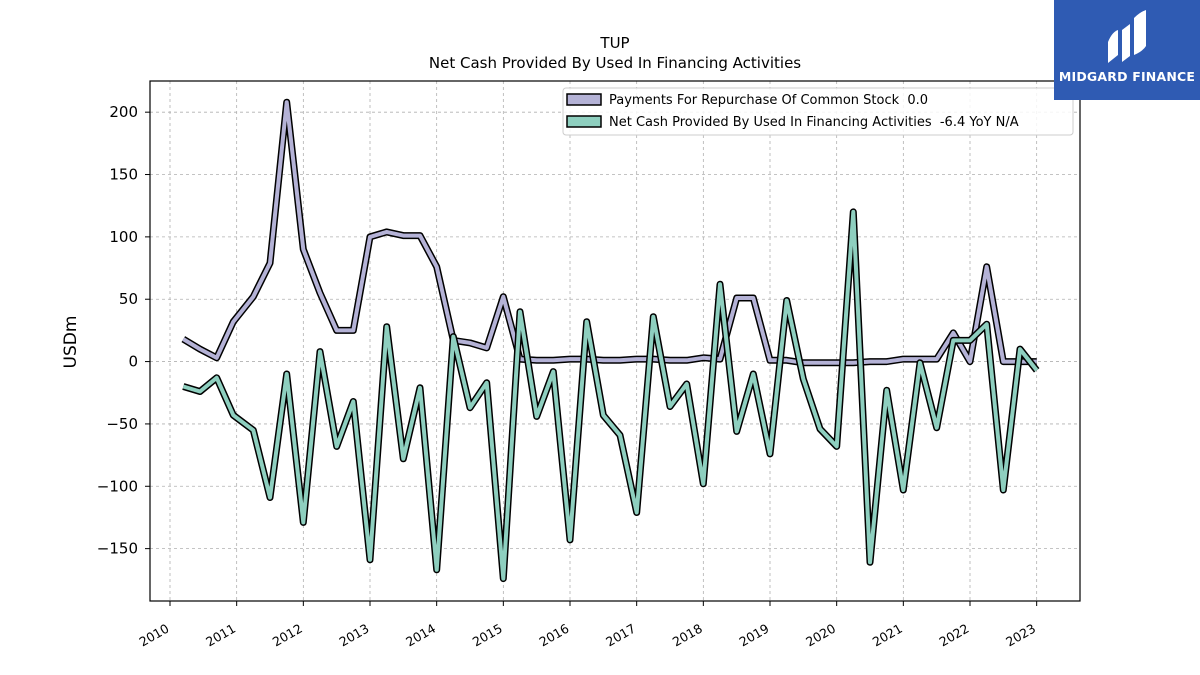 The width and height of the screenshot is (1200, 675). What do you see at coordinates (620, 635) in the screenshot?
I see `x-tick-label: 2017` at bounding box center [620, 635].